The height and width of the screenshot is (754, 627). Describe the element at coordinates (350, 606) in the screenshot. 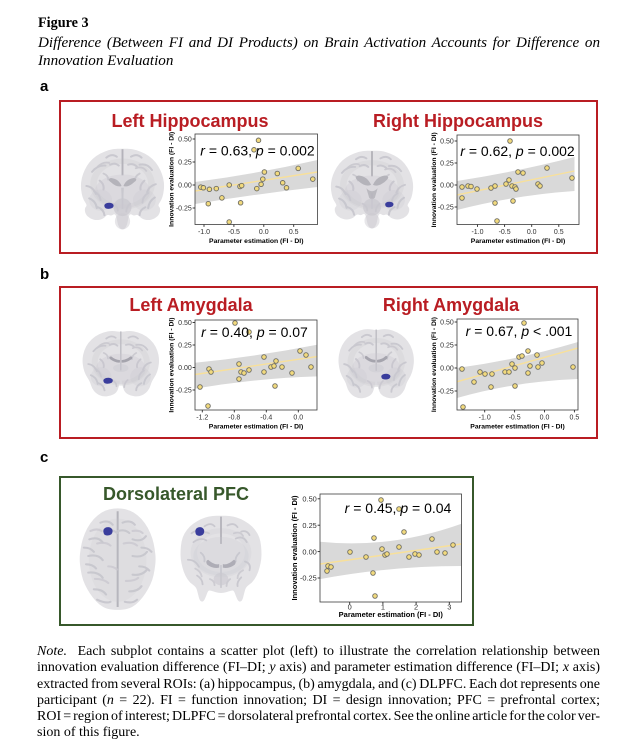

I see `svg-text: 0` at that location.